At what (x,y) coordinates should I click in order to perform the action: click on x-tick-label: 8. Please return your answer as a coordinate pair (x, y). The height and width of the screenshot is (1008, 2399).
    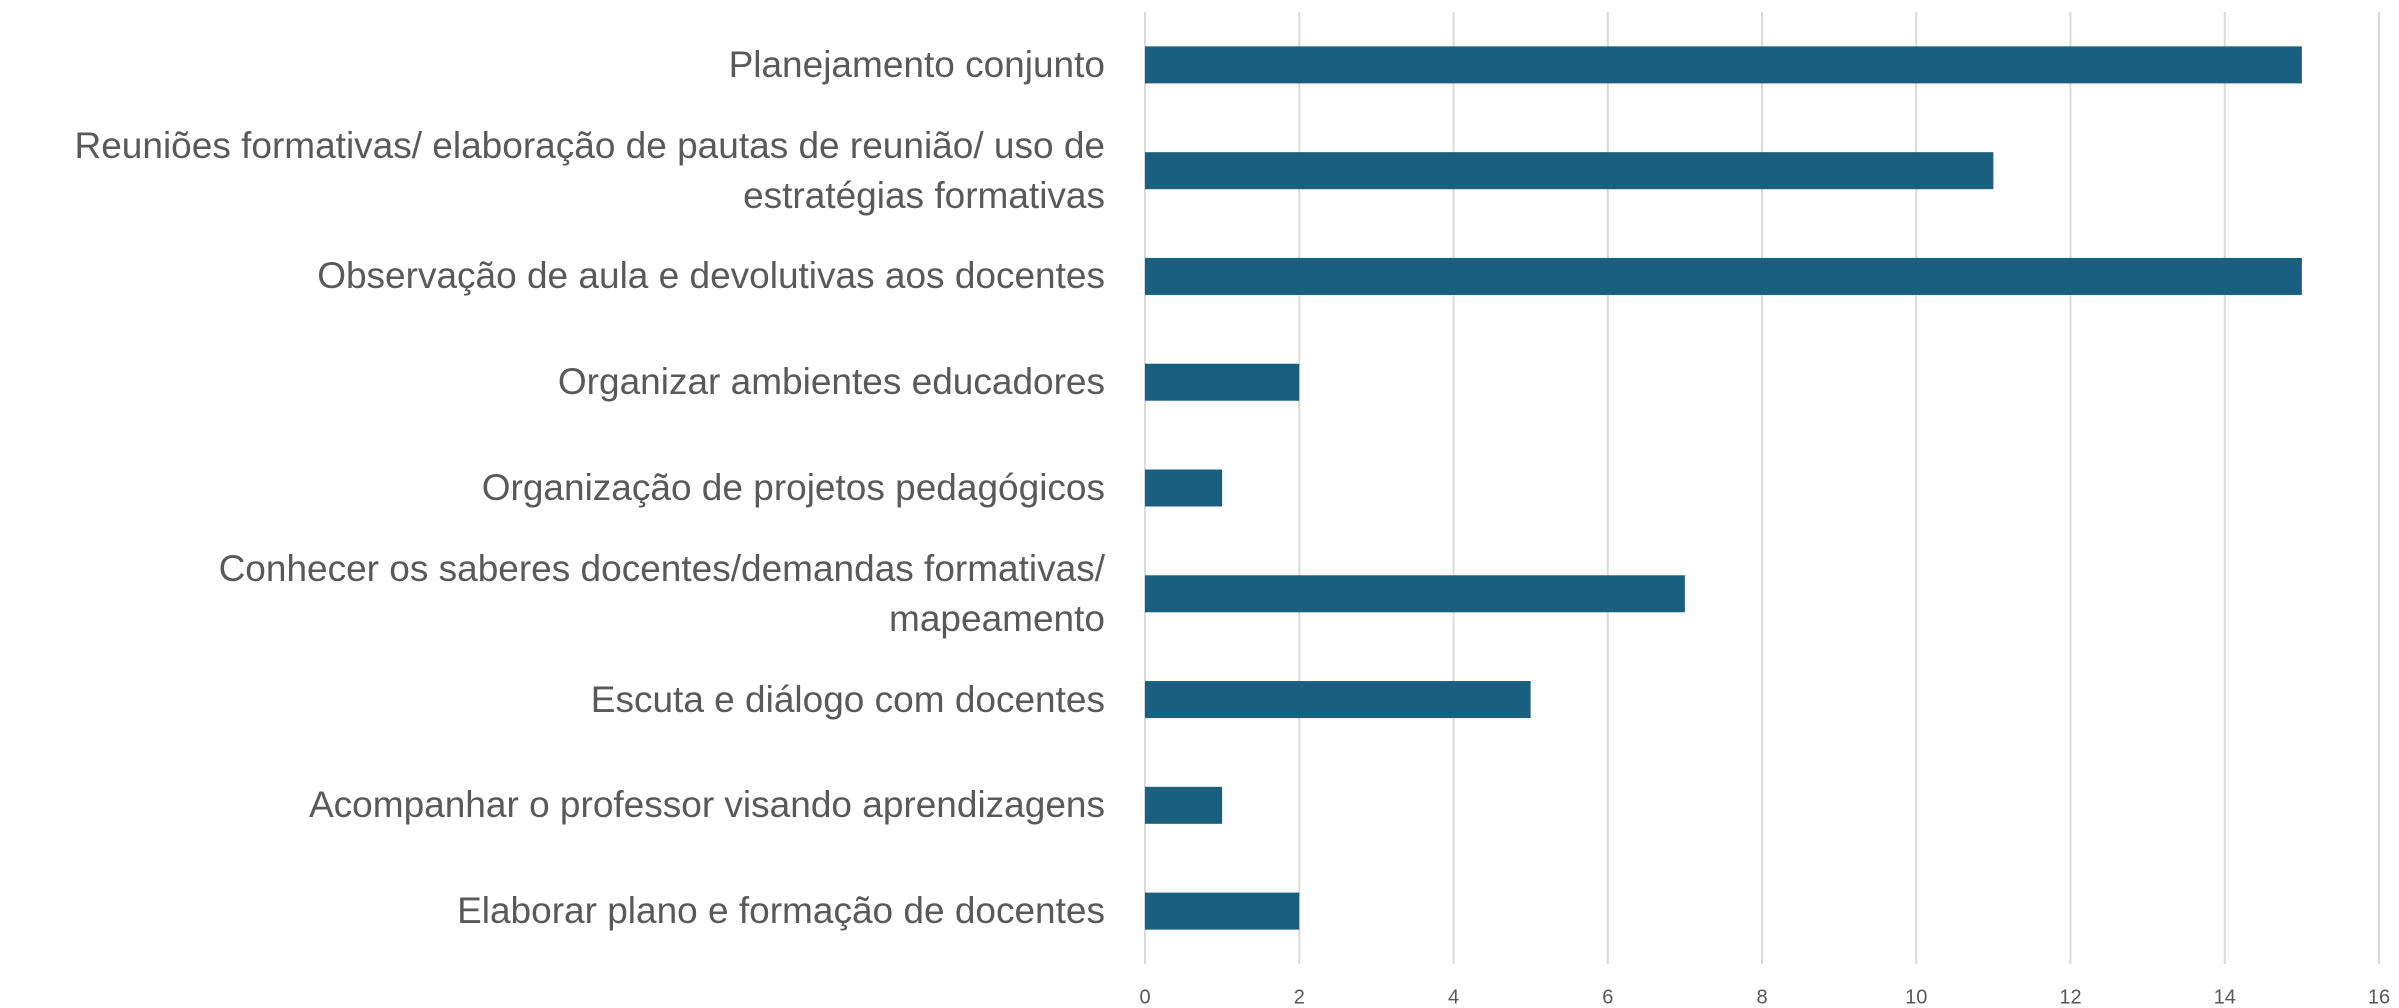
    Looking at the image, I should click on (1761, 997).